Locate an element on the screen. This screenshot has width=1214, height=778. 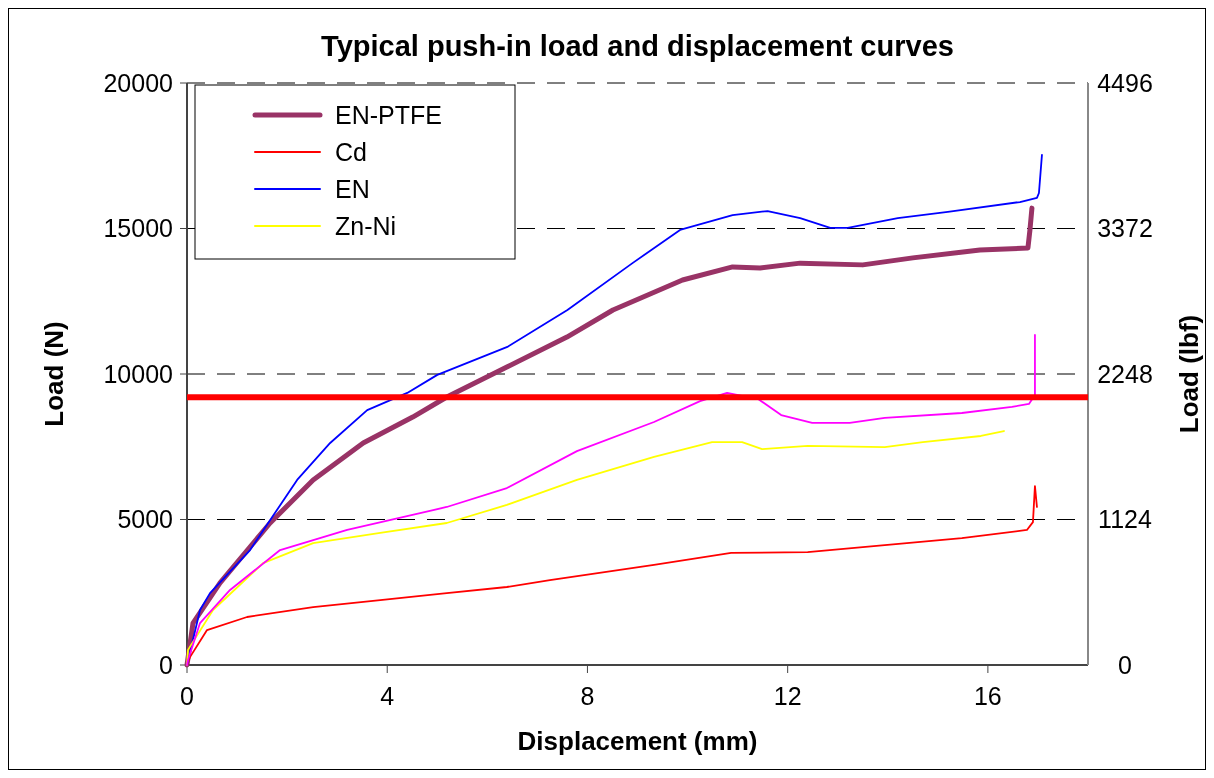
y-tick-label: 20000 is located at coordinates (138, 82).